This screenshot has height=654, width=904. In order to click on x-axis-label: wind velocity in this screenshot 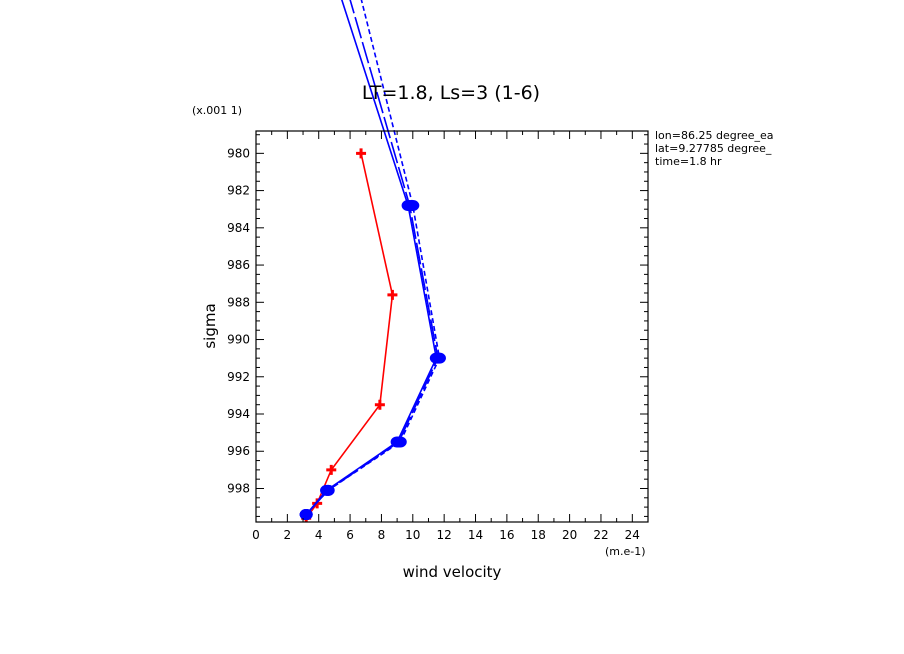, I will do `click(452, 572)`.